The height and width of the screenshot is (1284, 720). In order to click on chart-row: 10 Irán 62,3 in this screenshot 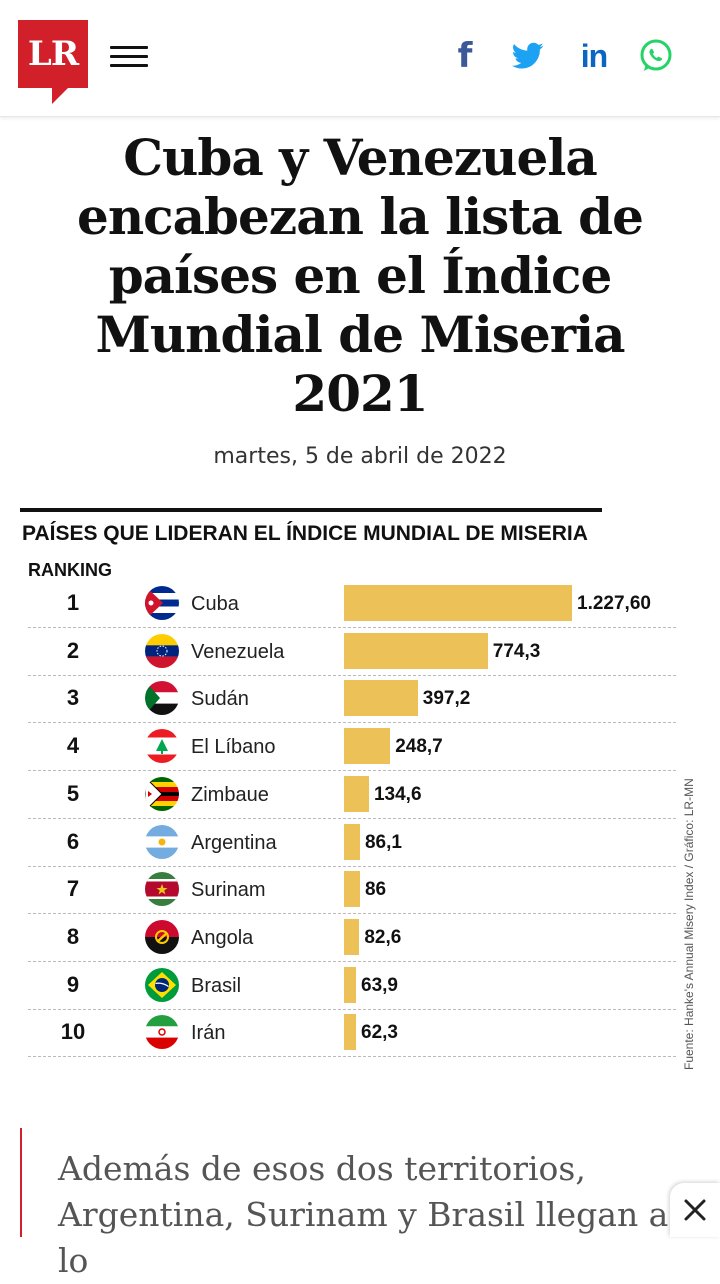, I will do `click(352, 1033)`.